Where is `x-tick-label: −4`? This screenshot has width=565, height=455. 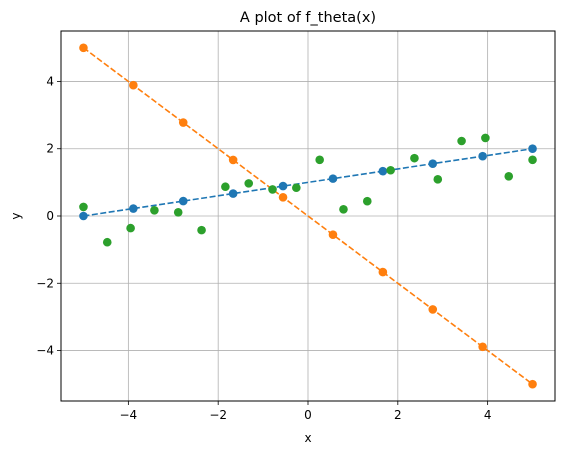
x-tick-label: −4 is located at coordinates (129, 415).